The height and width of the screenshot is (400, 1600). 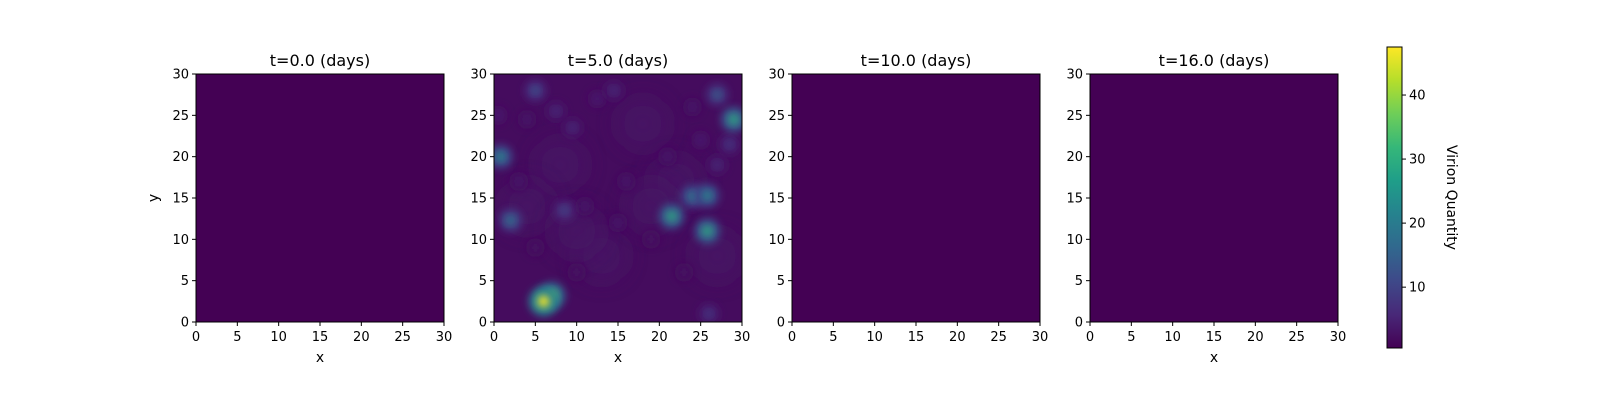 I want to click on panel-title: t=5.0 (days), so click(x=618, y=60).